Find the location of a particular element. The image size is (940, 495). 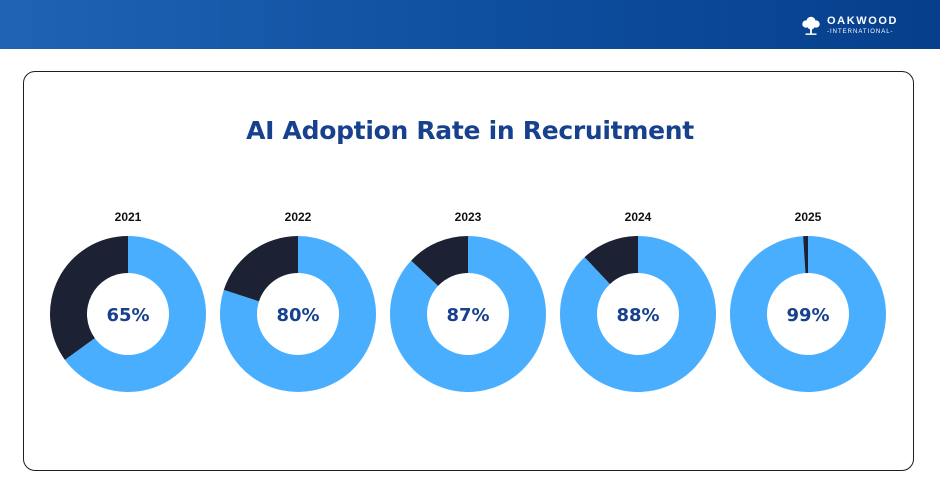

logo-subtitle: -INTERNATIONAL- is located at coordinates (860, 31).